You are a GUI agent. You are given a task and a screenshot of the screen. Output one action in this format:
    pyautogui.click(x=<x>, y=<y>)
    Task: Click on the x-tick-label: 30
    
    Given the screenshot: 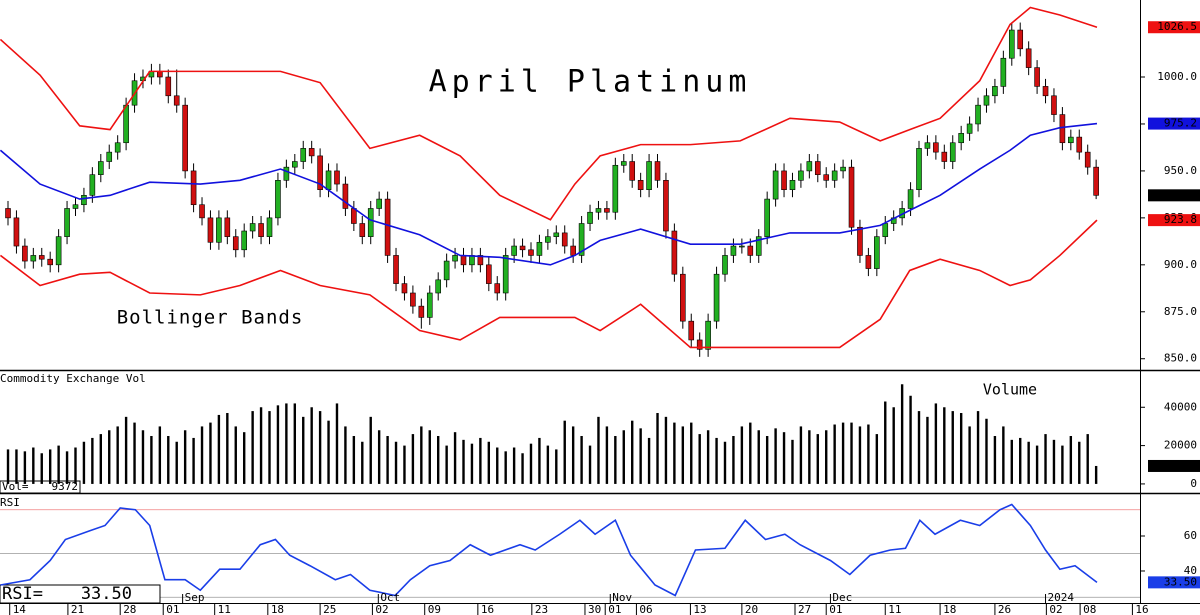 What is the action you would take?
    pyautogui.click(x=594, y=609)
    